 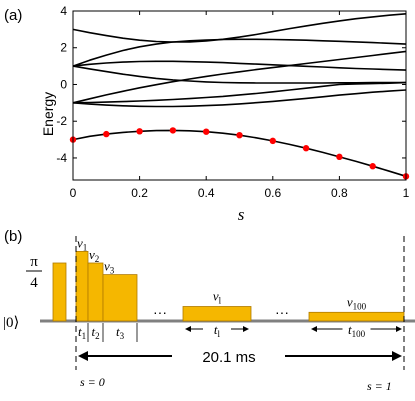 I want to click on duration-label-2: t2, so click(x=95, y=332).